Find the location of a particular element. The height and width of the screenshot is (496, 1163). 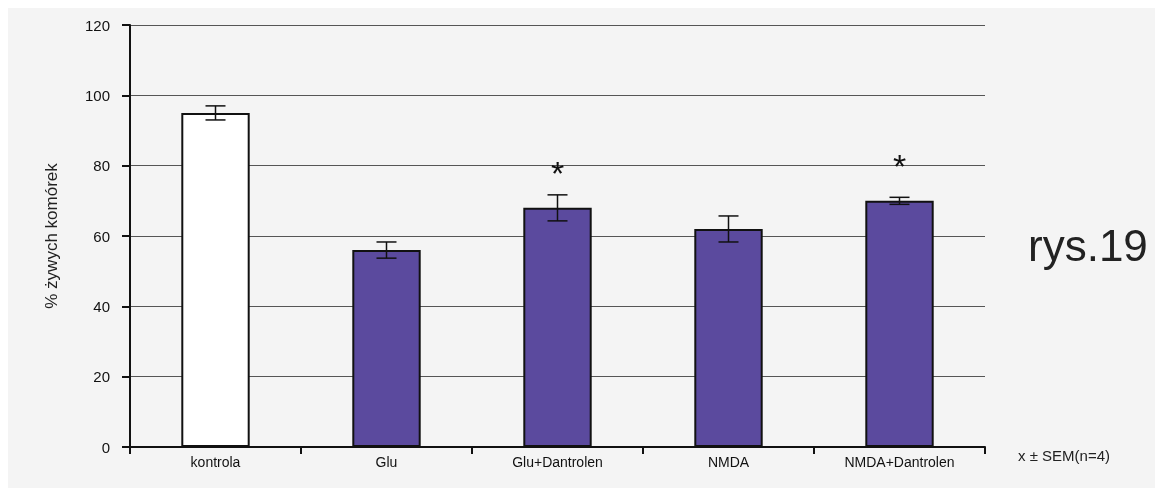

y-tick-label: 60 is located at coordinates (101, 236).